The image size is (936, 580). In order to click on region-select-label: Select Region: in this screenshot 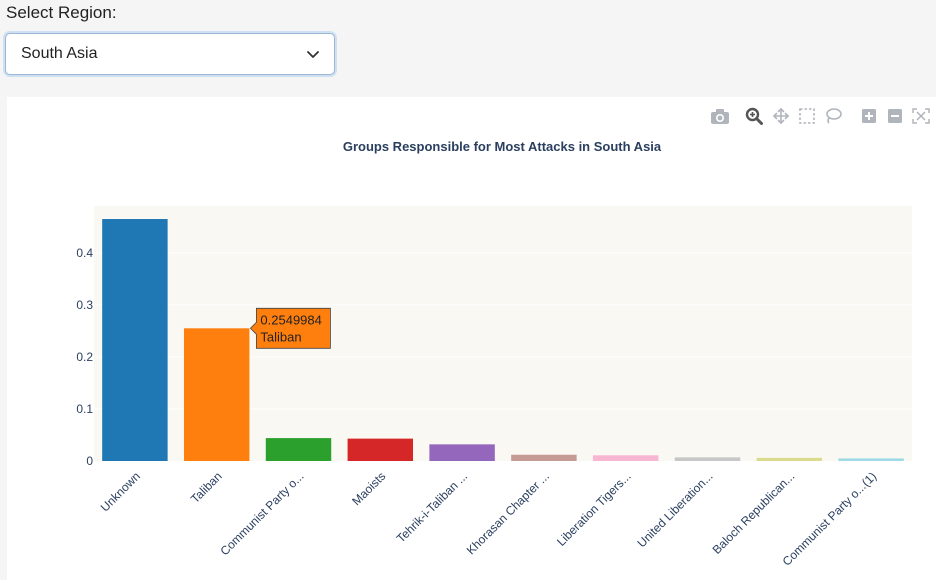, I will do `click(61, 12)`.